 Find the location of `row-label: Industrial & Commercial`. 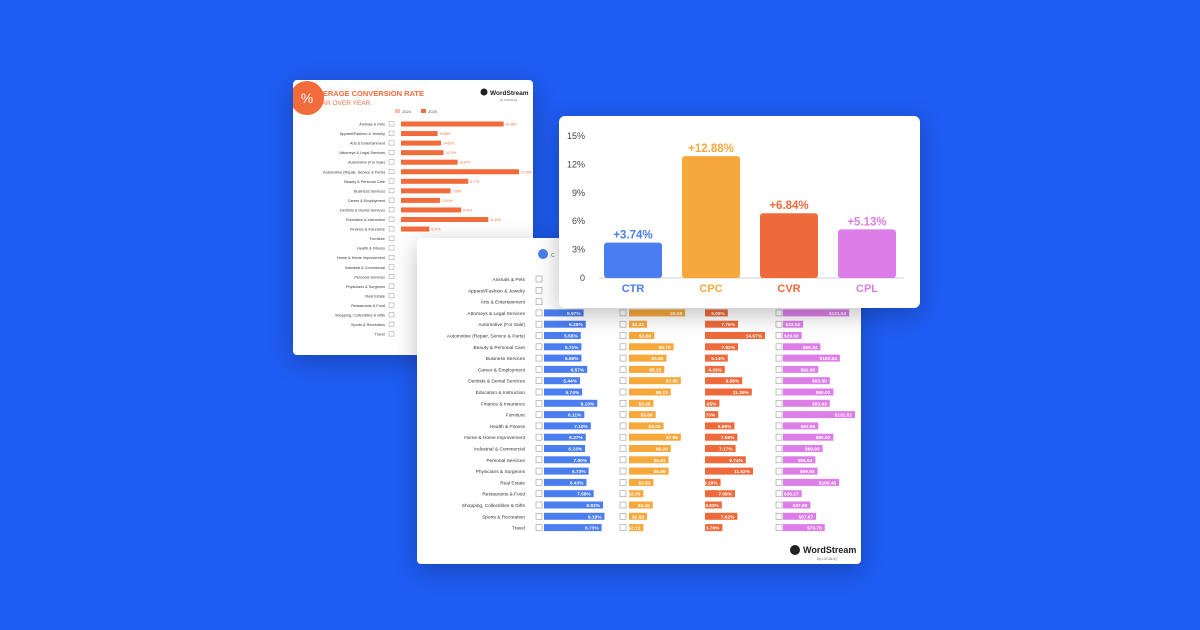

row-label: Industrial & Commercial is located at coordinates (499, 450).